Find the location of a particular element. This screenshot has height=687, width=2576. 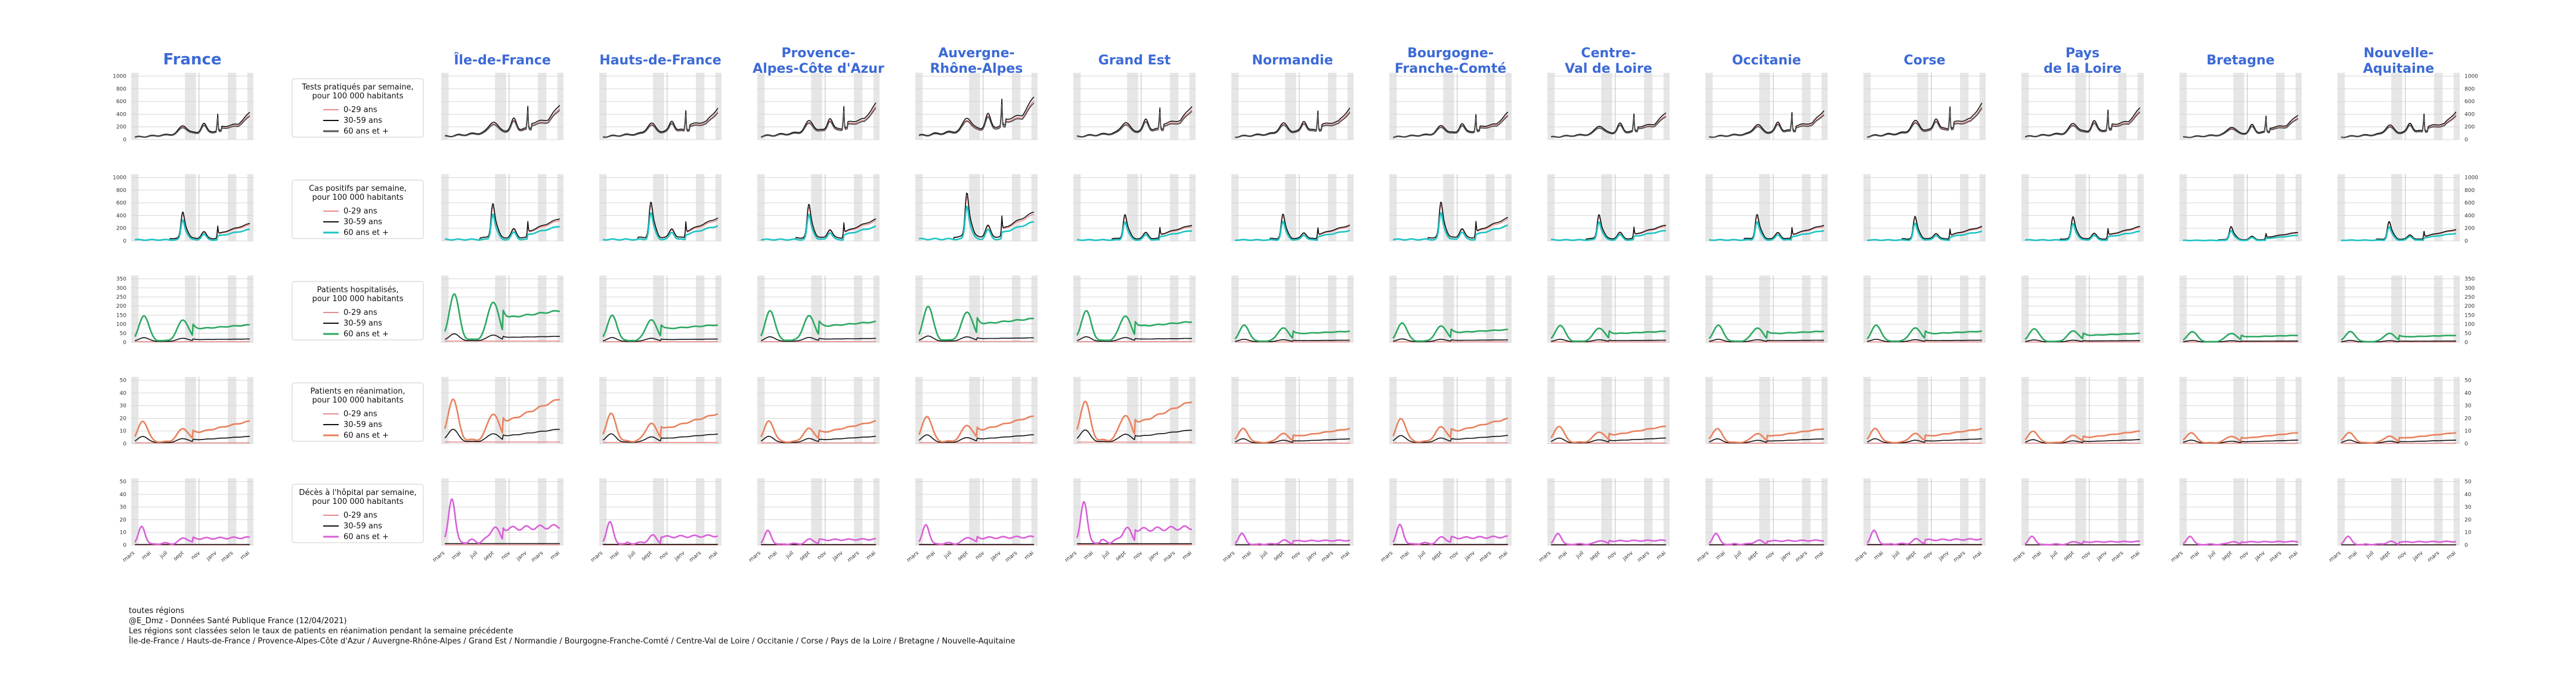

panel-r3-c2 is located at coordinates (661, 410).